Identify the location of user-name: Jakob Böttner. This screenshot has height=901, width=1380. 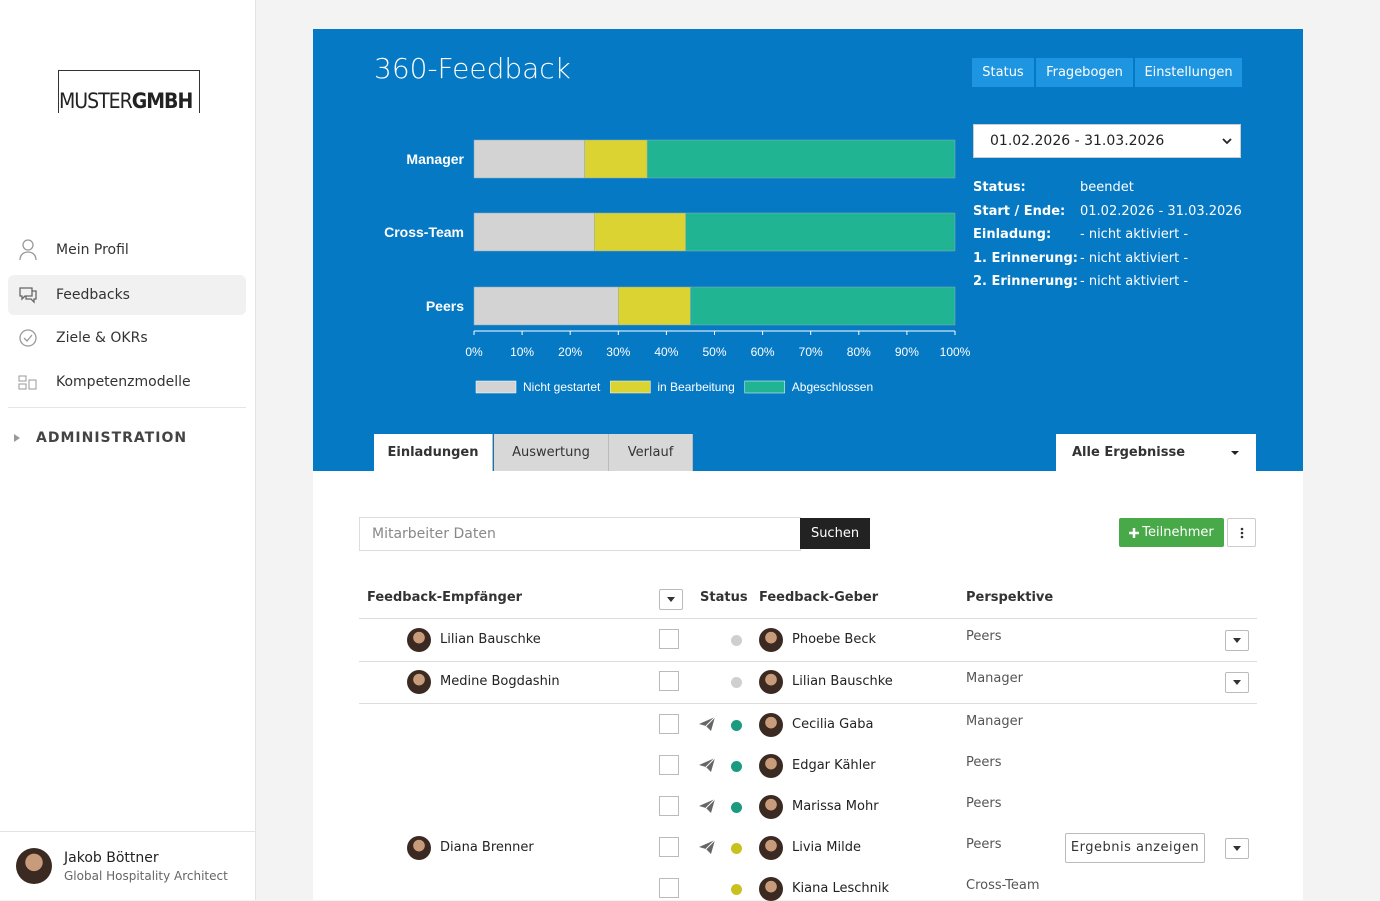
(111, 858).